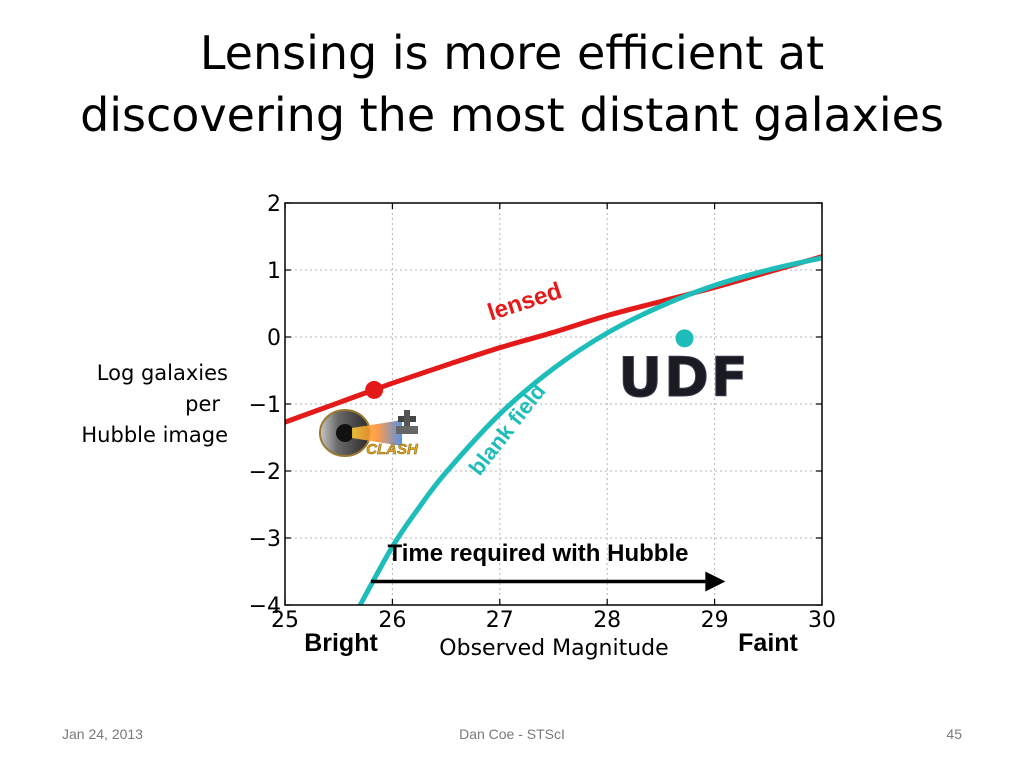  I want to click on y-tick-label: −2, so click(265, 472).